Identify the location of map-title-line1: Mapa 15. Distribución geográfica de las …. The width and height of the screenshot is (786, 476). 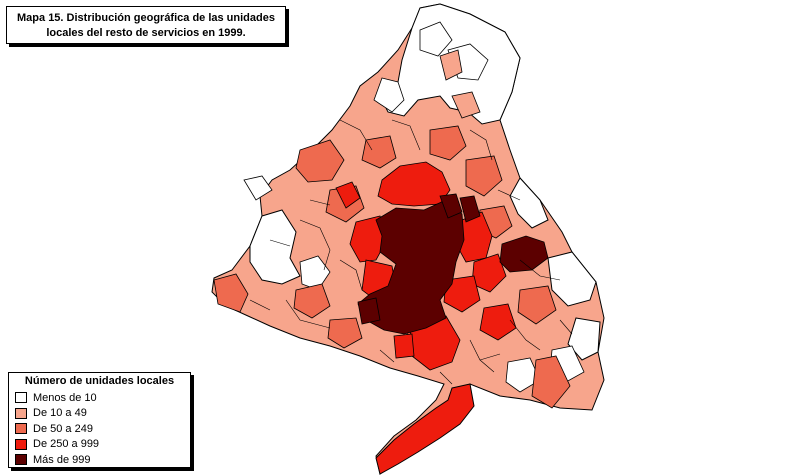
(146, 18).